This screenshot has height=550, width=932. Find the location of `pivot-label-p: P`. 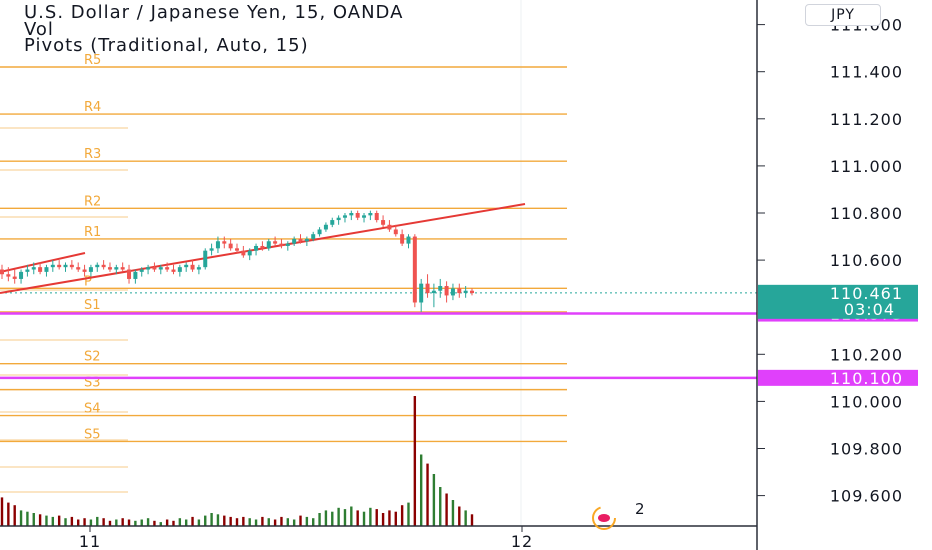

pivot-label-p: P is located at coordinates (88, 281).